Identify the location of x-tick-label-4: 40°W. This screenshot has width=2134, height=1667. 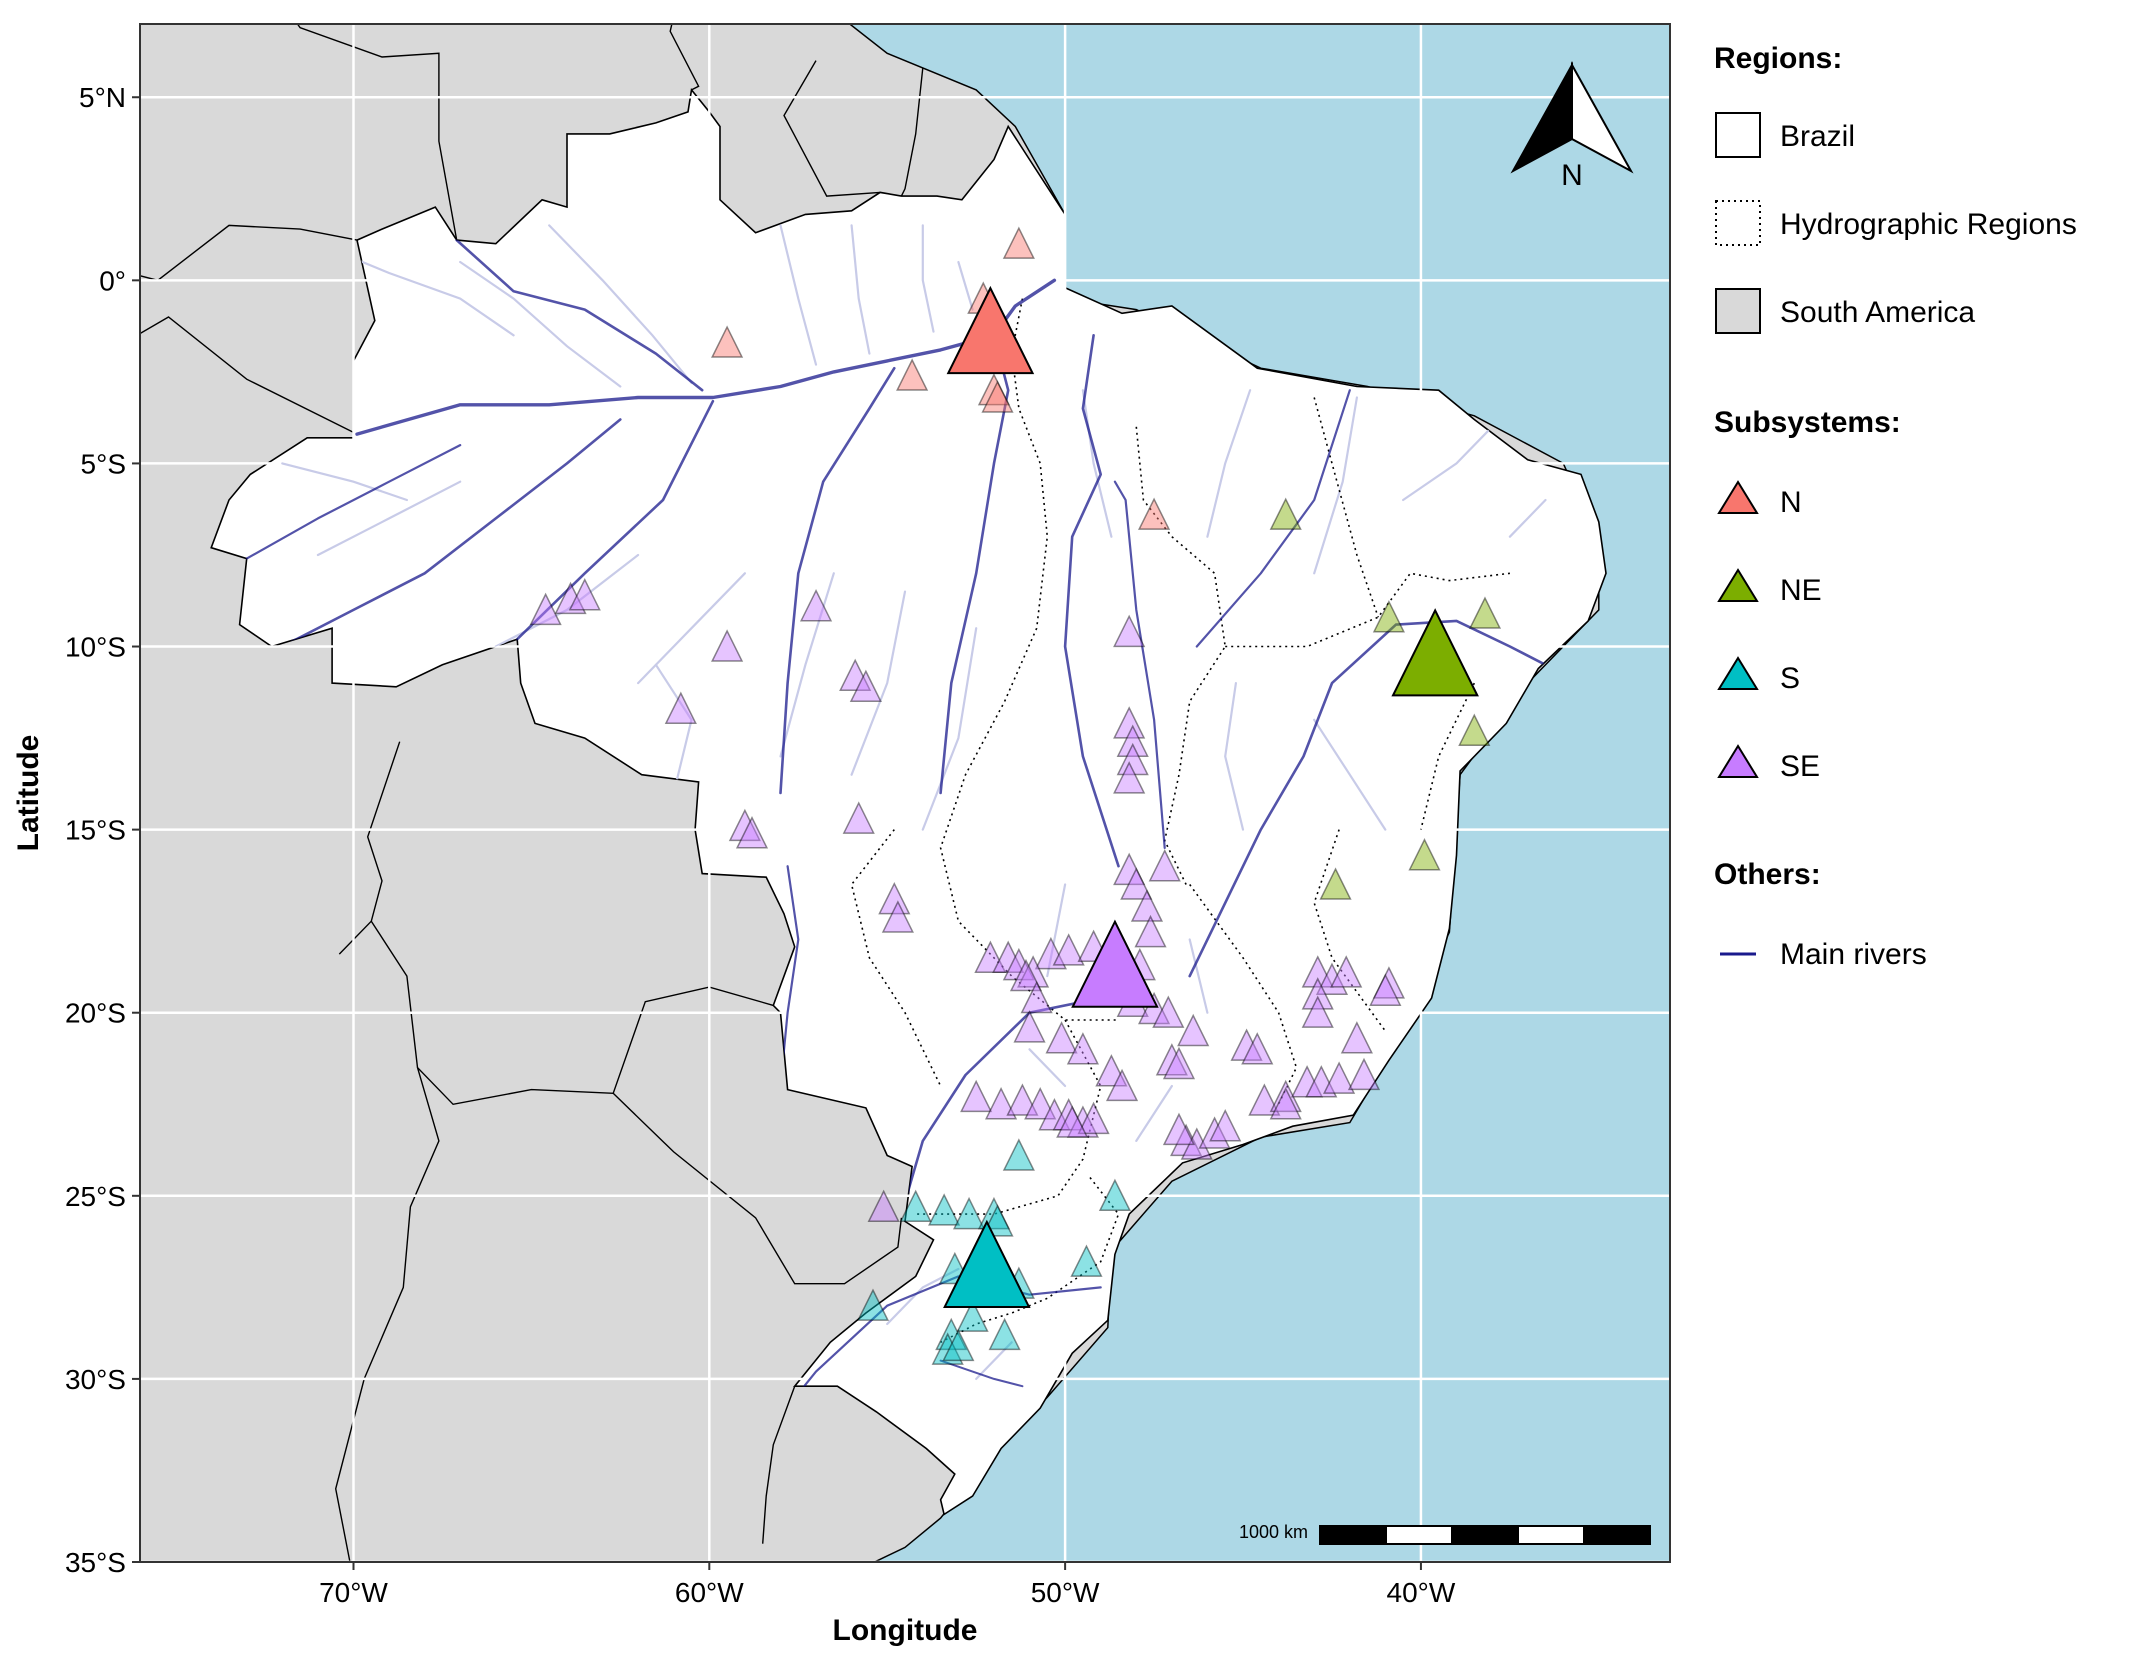
(1421, 1592).